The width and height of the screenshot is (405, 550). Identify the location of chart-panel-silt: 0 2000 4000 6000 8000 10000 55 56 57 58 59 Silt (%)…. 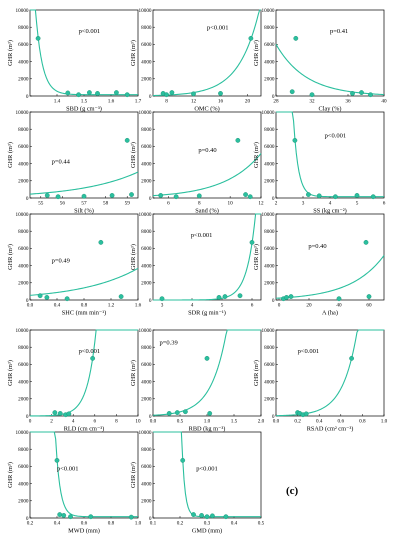
(73, 162).